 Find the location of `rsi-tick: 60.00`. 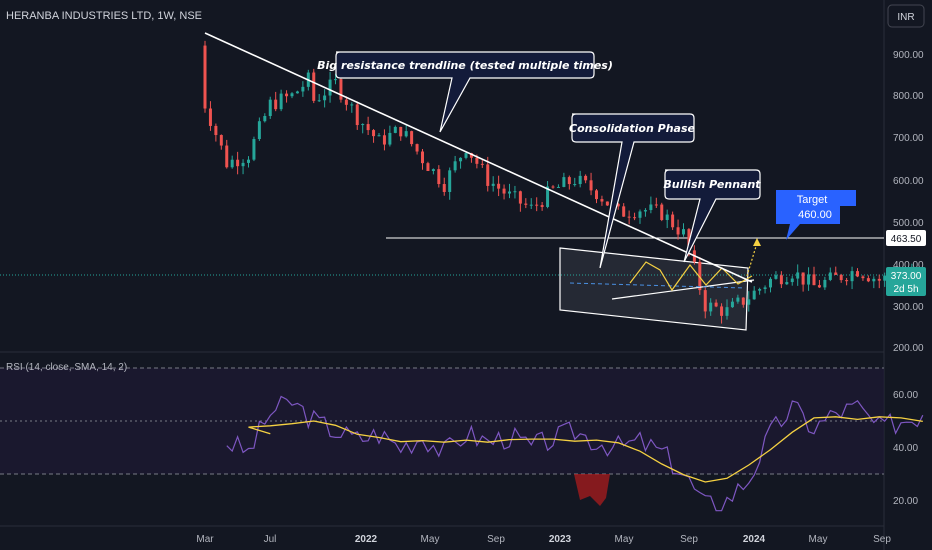

rsi-tick: 60.00 is located at coordinates (905, 395).